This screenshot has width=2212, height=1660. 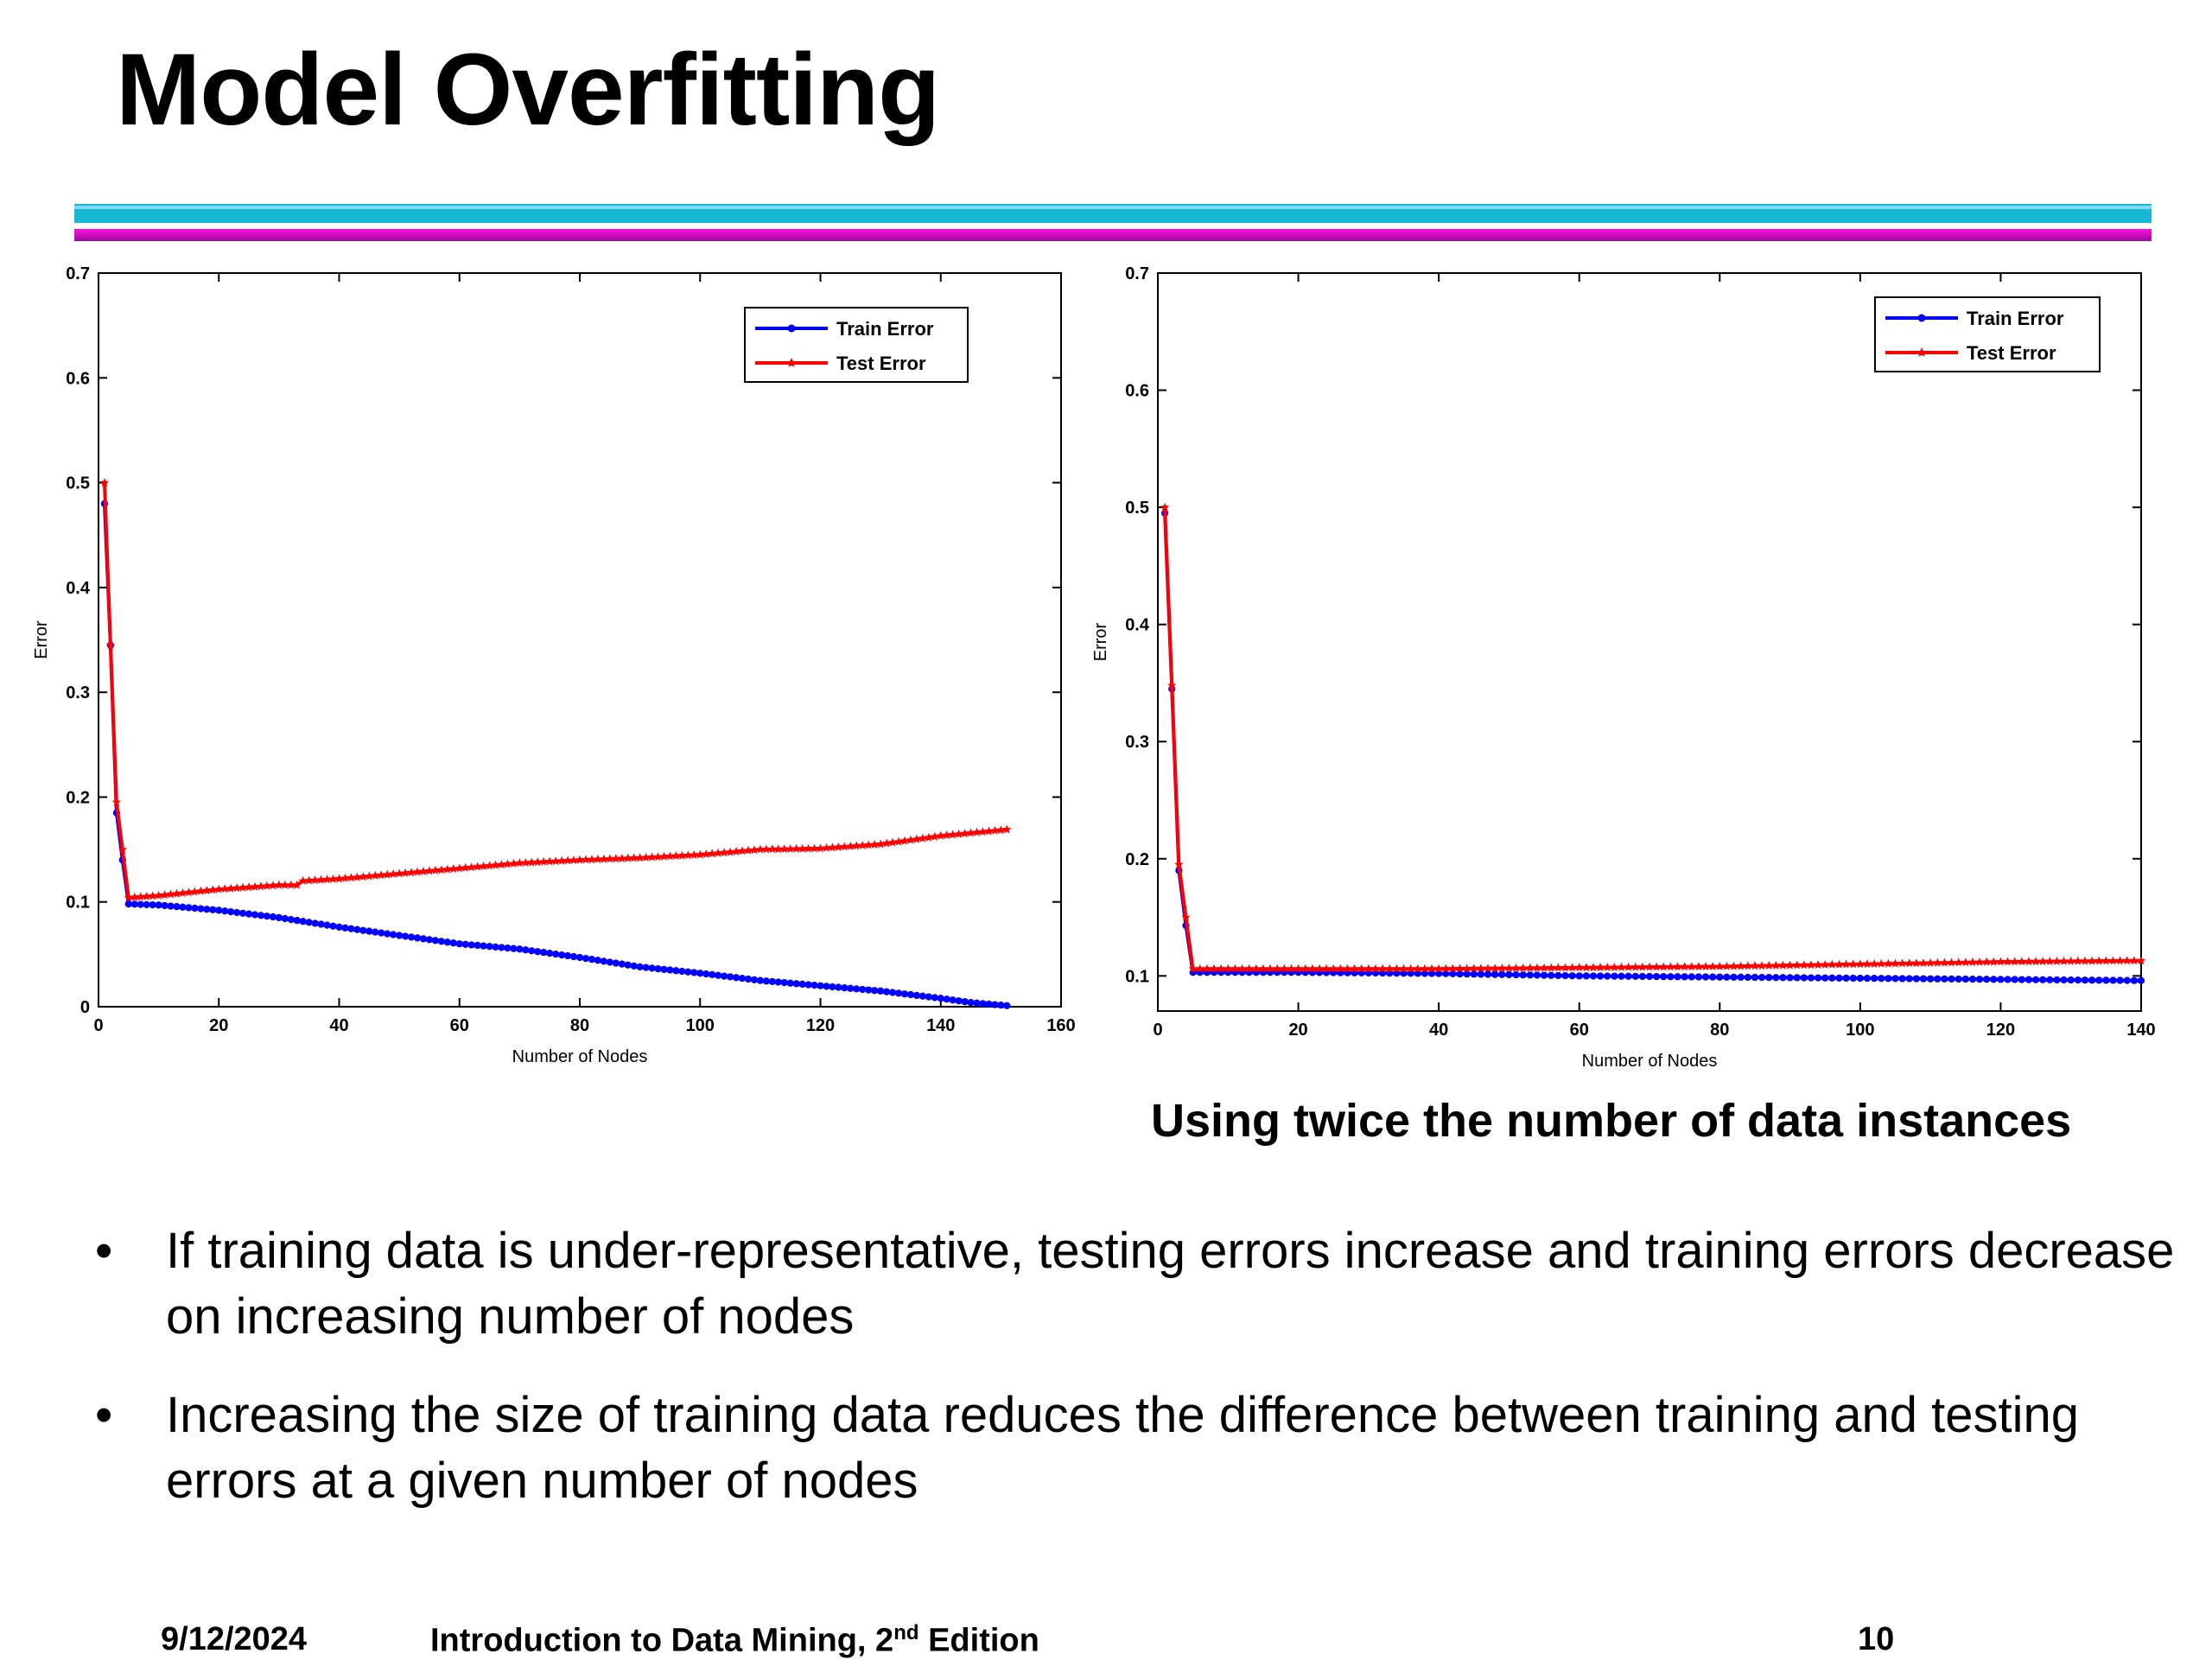 What do you see at coordinates (579, 1025) in the screenshot?
I see `x-tick-label: 80` at bounding box center [579, 1025].